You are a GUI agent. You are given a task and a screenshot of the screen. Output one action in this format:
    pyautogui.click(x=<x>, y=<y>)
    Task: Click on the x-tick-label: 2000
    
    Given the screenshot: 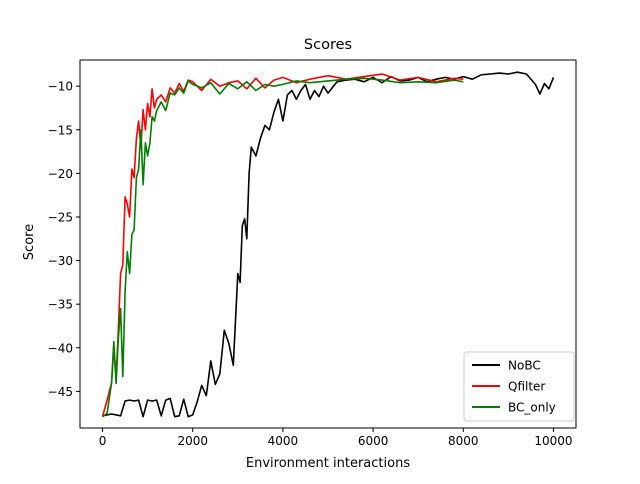 What is the action you would take?
    pyautogui.click(x=192, y=441)
    